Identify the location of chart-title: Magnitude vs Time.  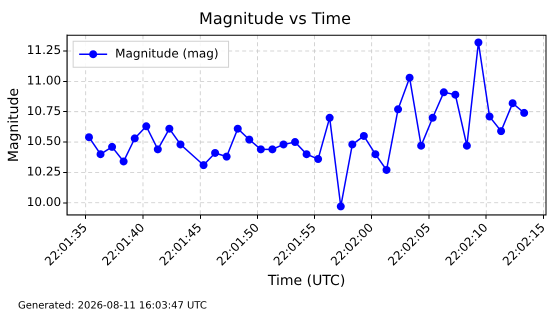
(275, 18).